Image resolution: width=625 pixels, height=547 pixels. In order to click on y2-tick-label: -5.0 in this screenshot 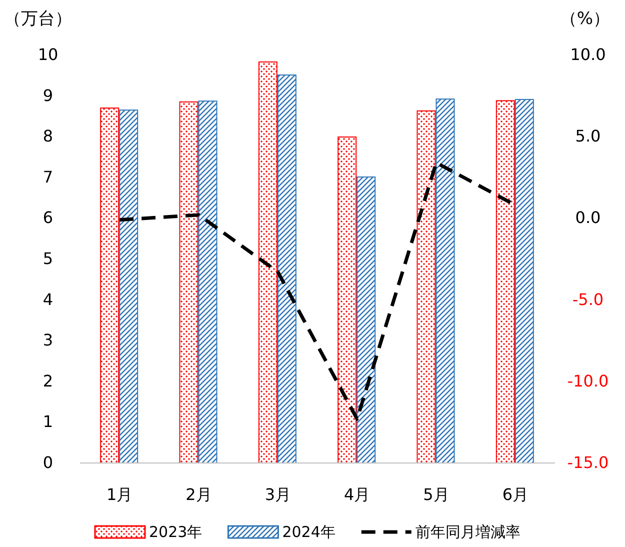, I will do `click(588, 299)`.